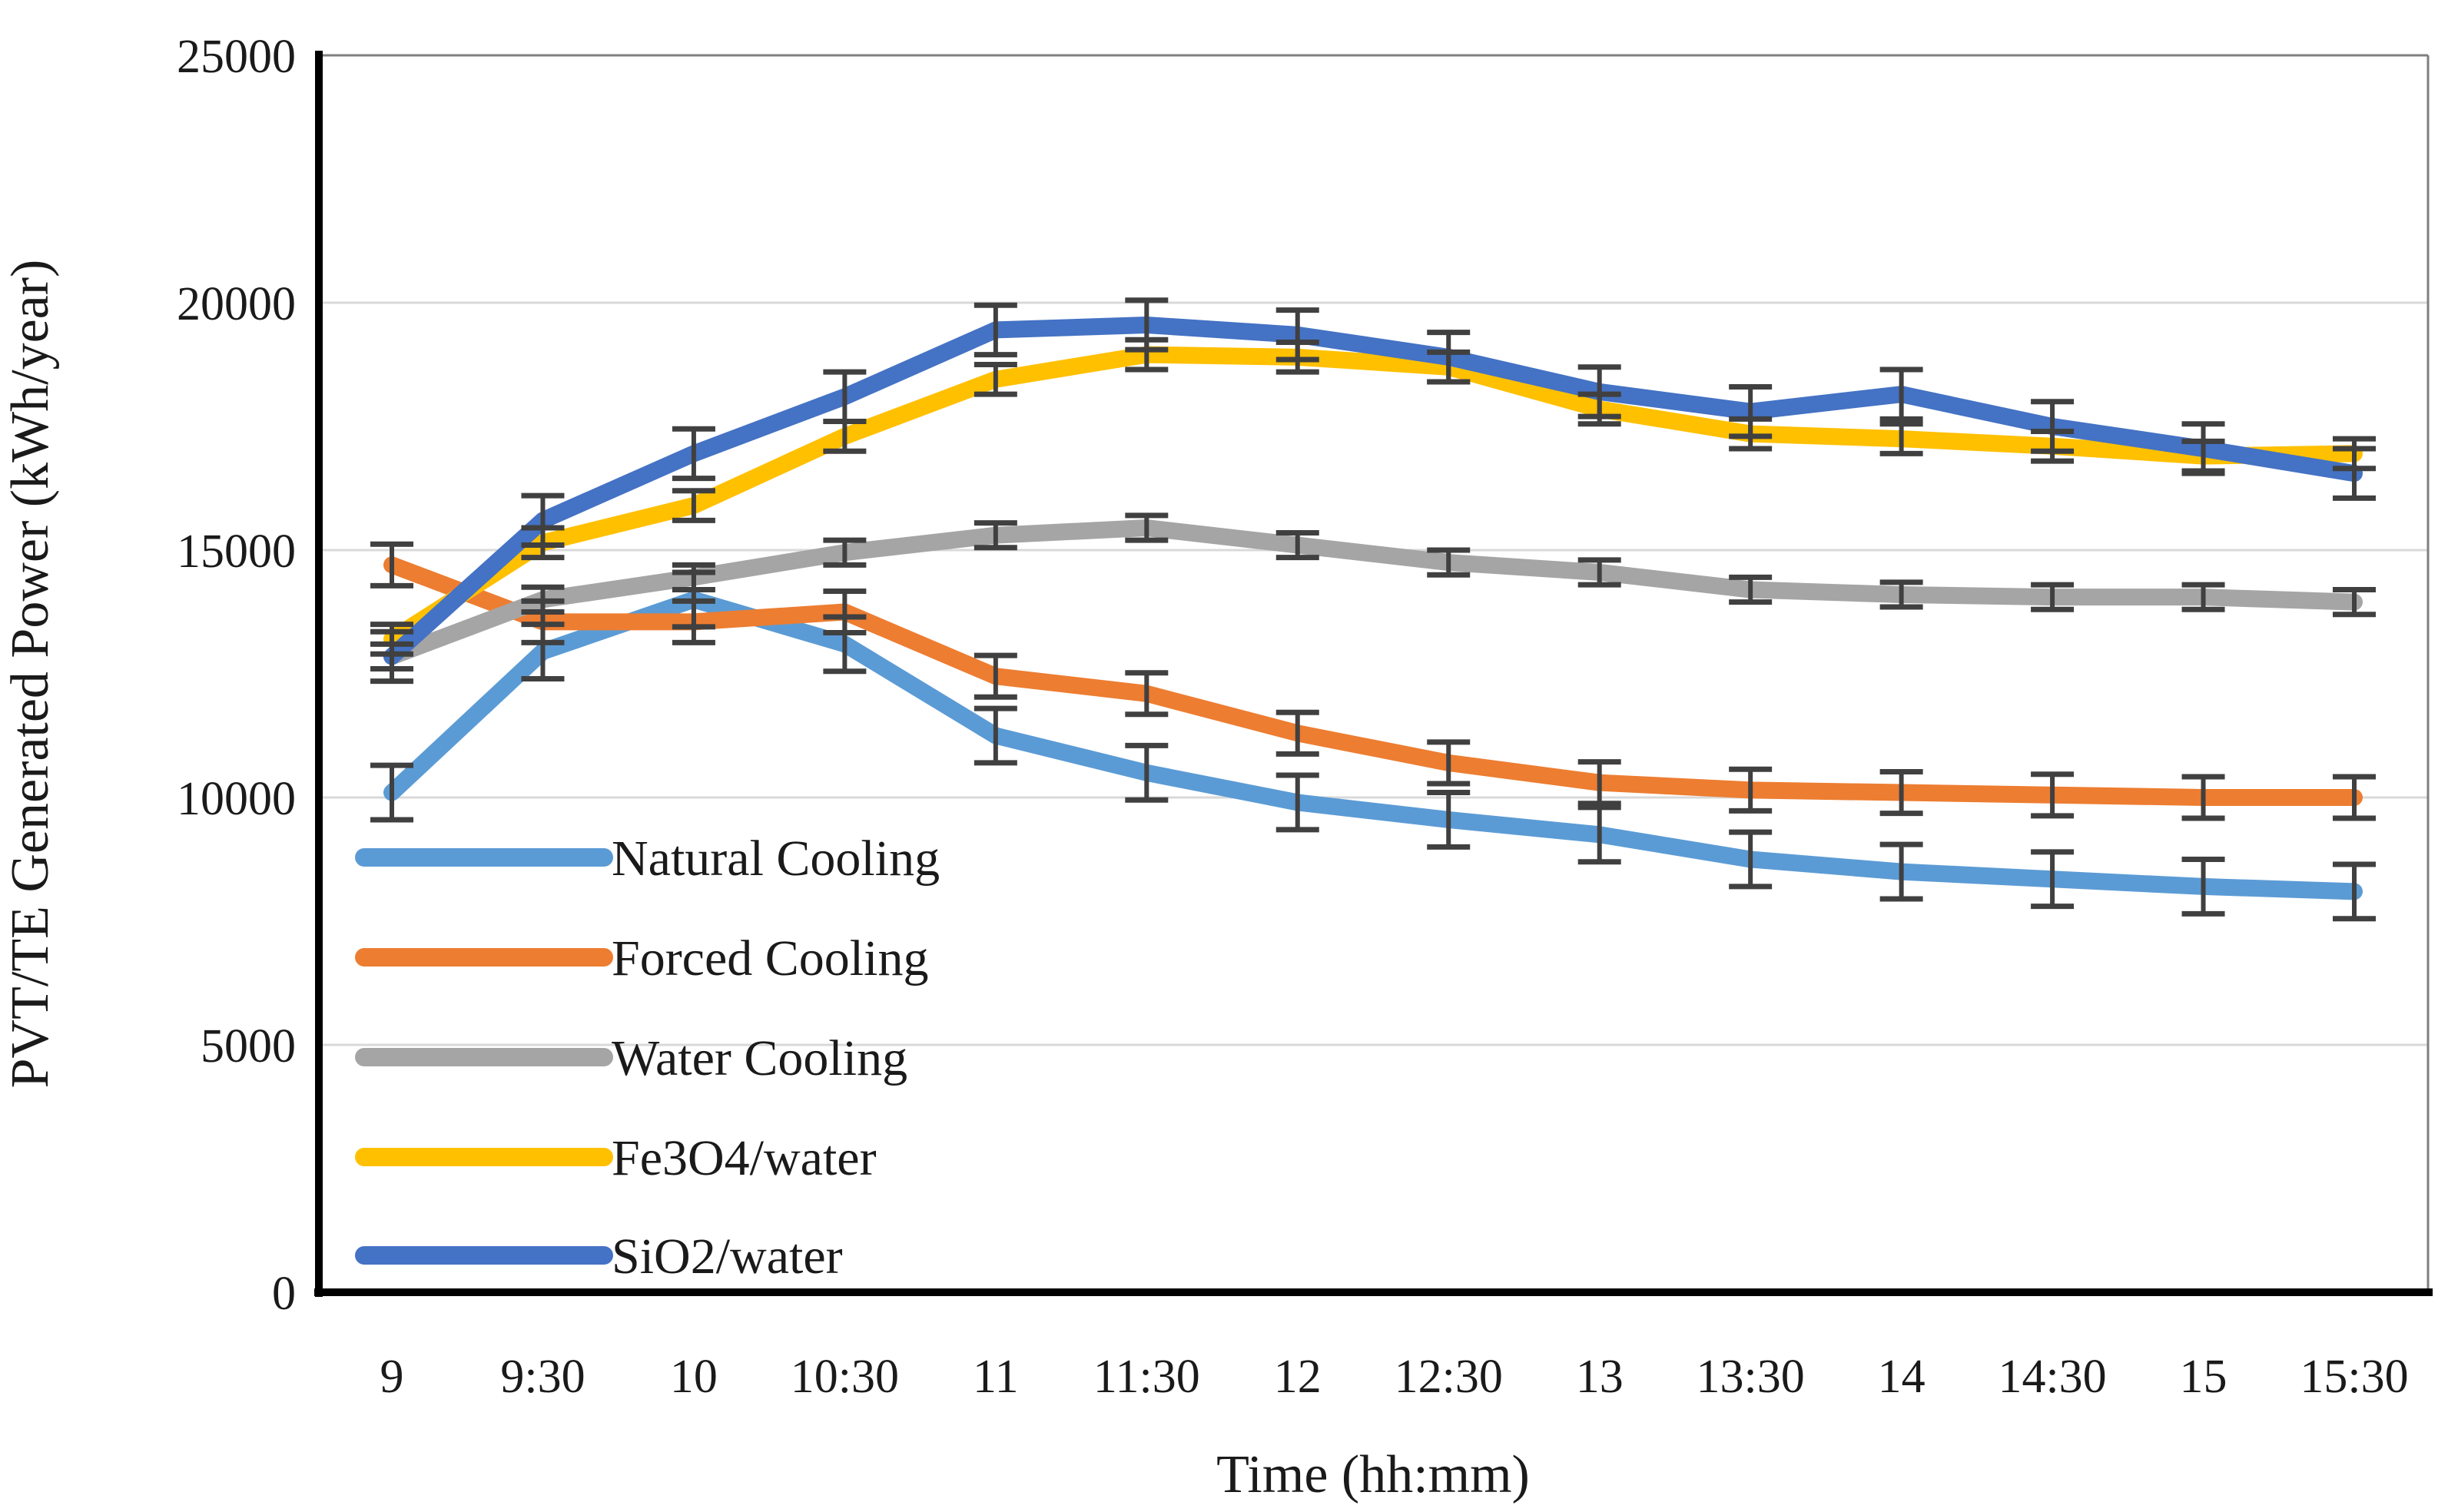  I want to click on x-tick-label: 13, so click(1600, 1377).